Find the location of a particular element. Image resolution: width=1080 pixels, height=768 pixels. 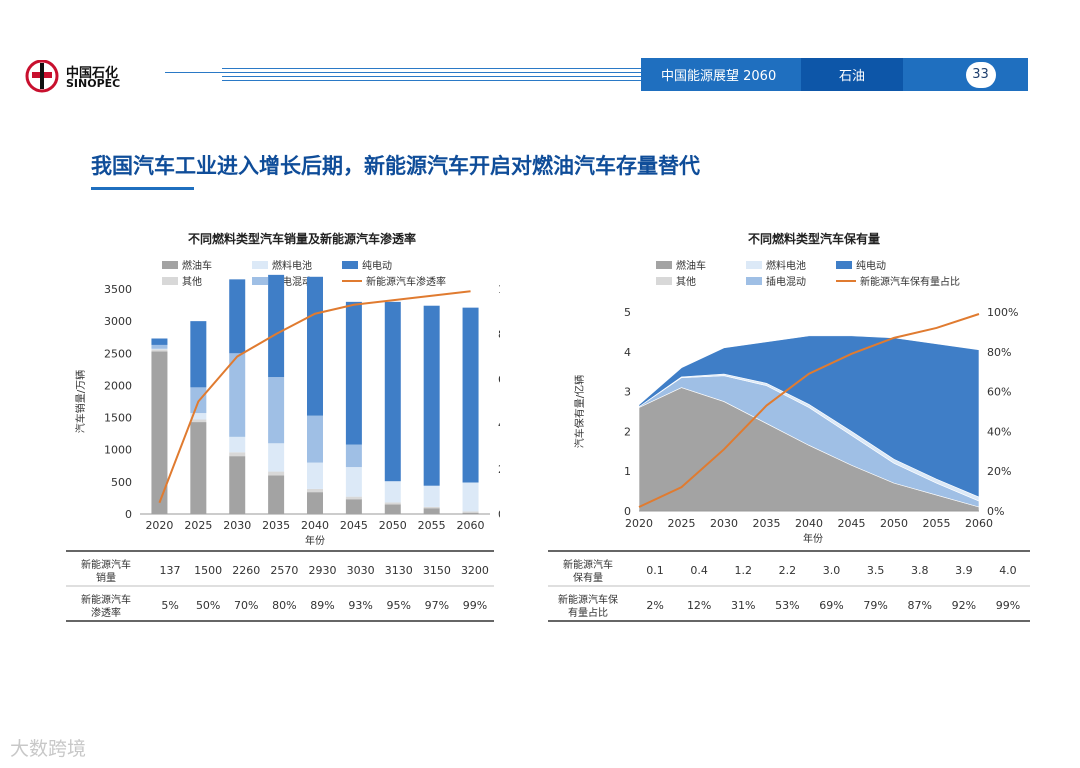

x-tick-label: 2035 is located at coordinates (276, 525).